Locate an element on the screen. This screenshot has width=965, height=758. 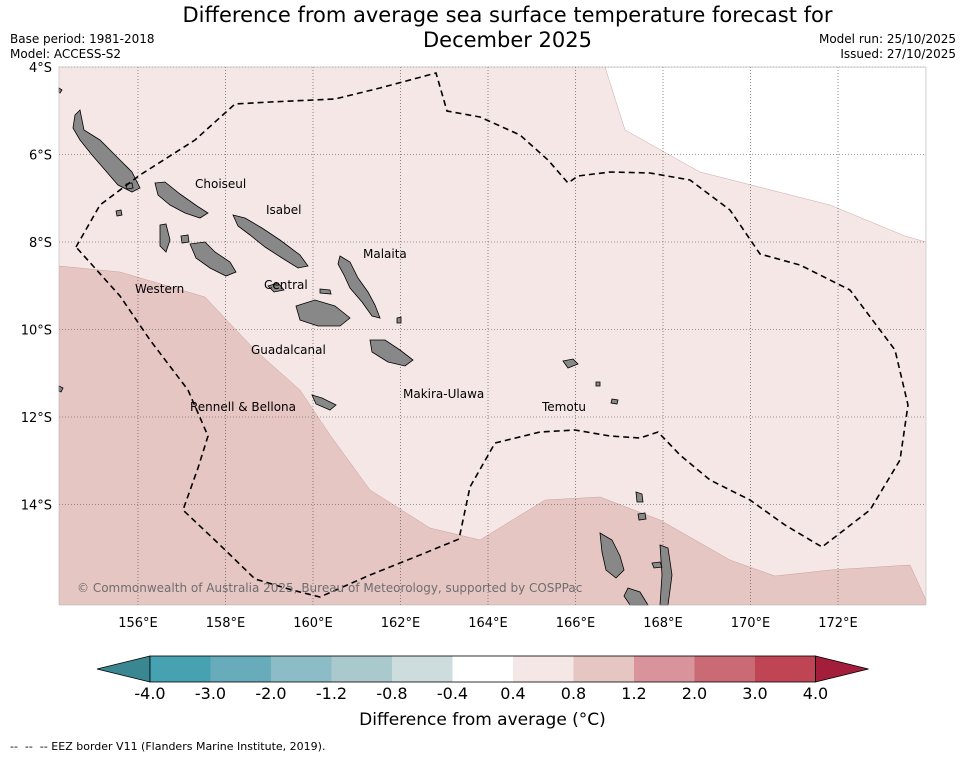
label-temotu: Temotu is located at coordinates (563, 407).